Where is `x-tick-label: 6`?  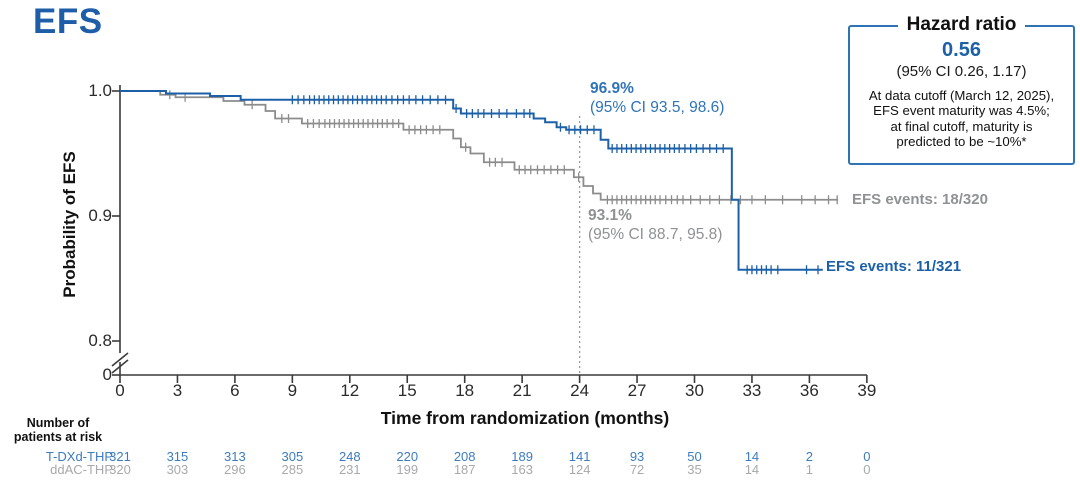 x-tick-label: 6 is located at coordinates (235, 390).